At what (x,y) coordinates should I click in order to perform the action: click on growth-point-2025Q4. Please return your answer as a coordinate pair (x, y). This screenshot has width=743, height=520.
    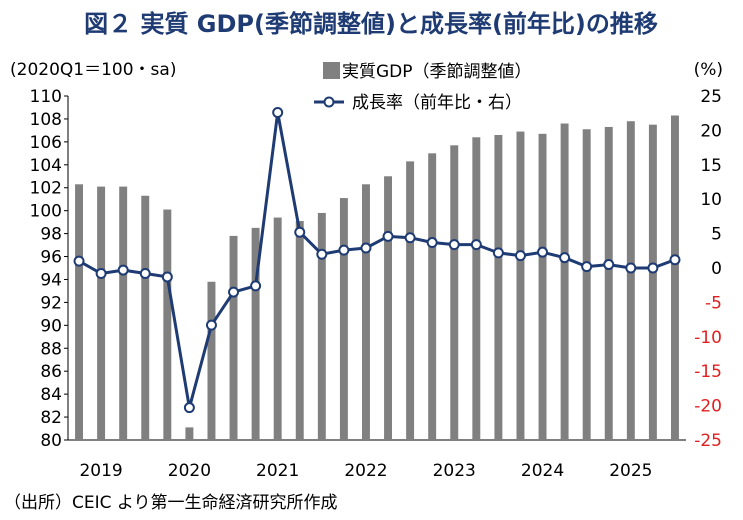
    Looking at the image, I should click on (675, 260).